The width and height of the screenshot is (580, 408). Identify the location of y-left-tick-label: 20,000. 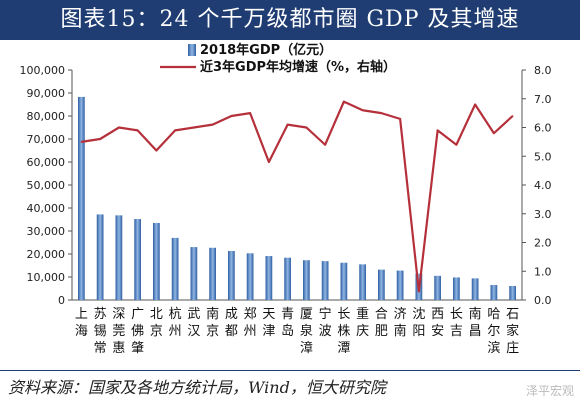
(46, 254).